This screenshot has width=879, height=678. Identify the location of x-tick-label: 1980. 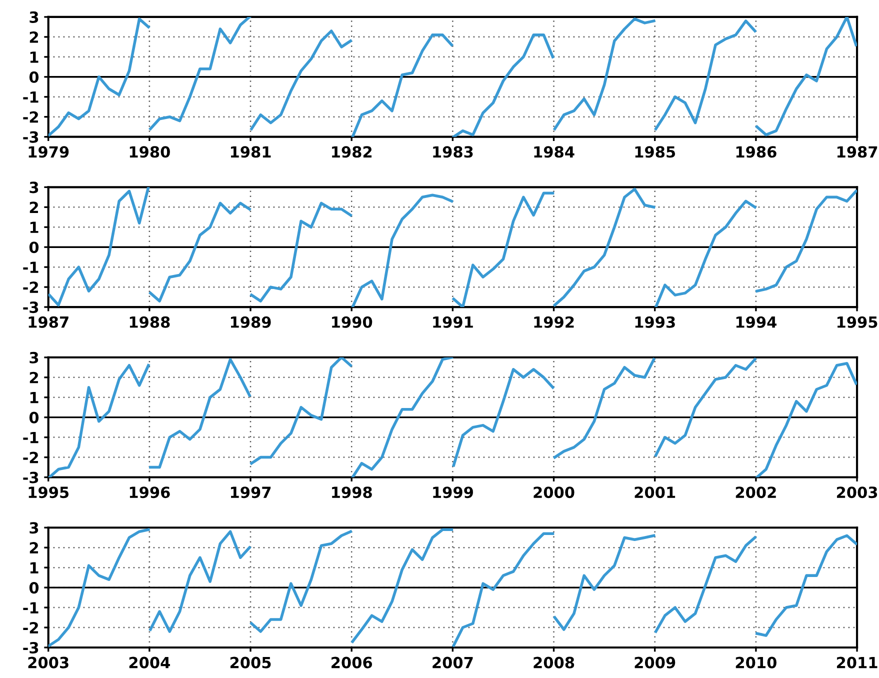
(150, 152).